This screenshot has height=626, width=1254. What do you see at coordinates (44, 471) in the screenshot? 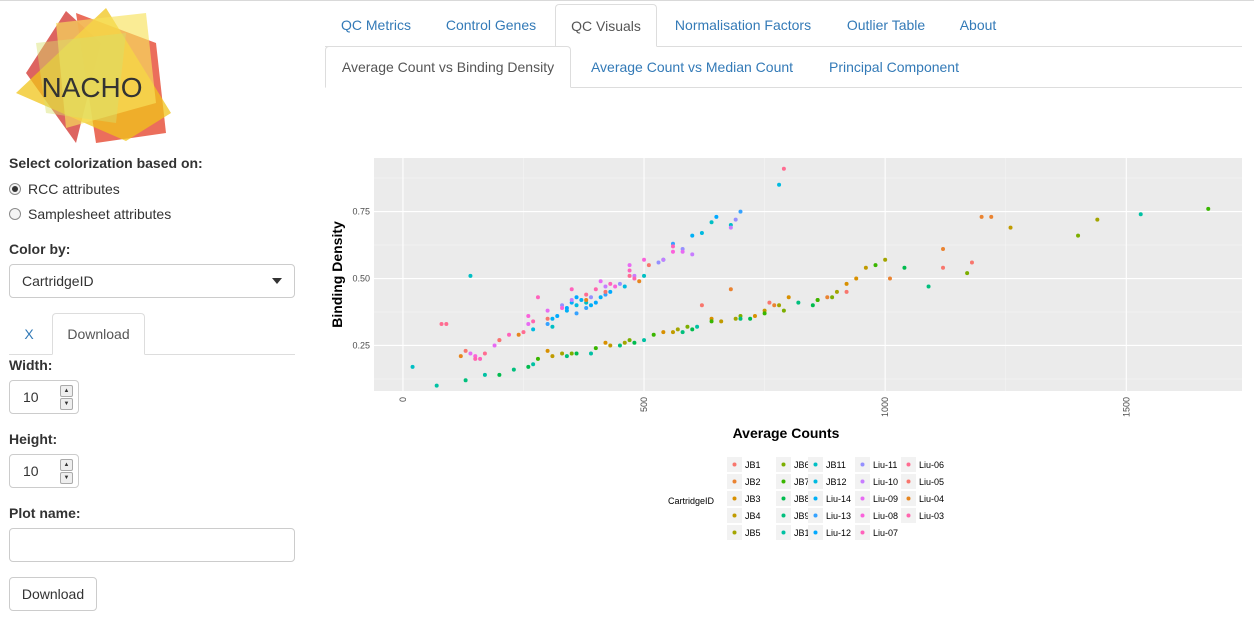
I see `height-input: 10 ▲ ▼` at bounding box center [44, 471].